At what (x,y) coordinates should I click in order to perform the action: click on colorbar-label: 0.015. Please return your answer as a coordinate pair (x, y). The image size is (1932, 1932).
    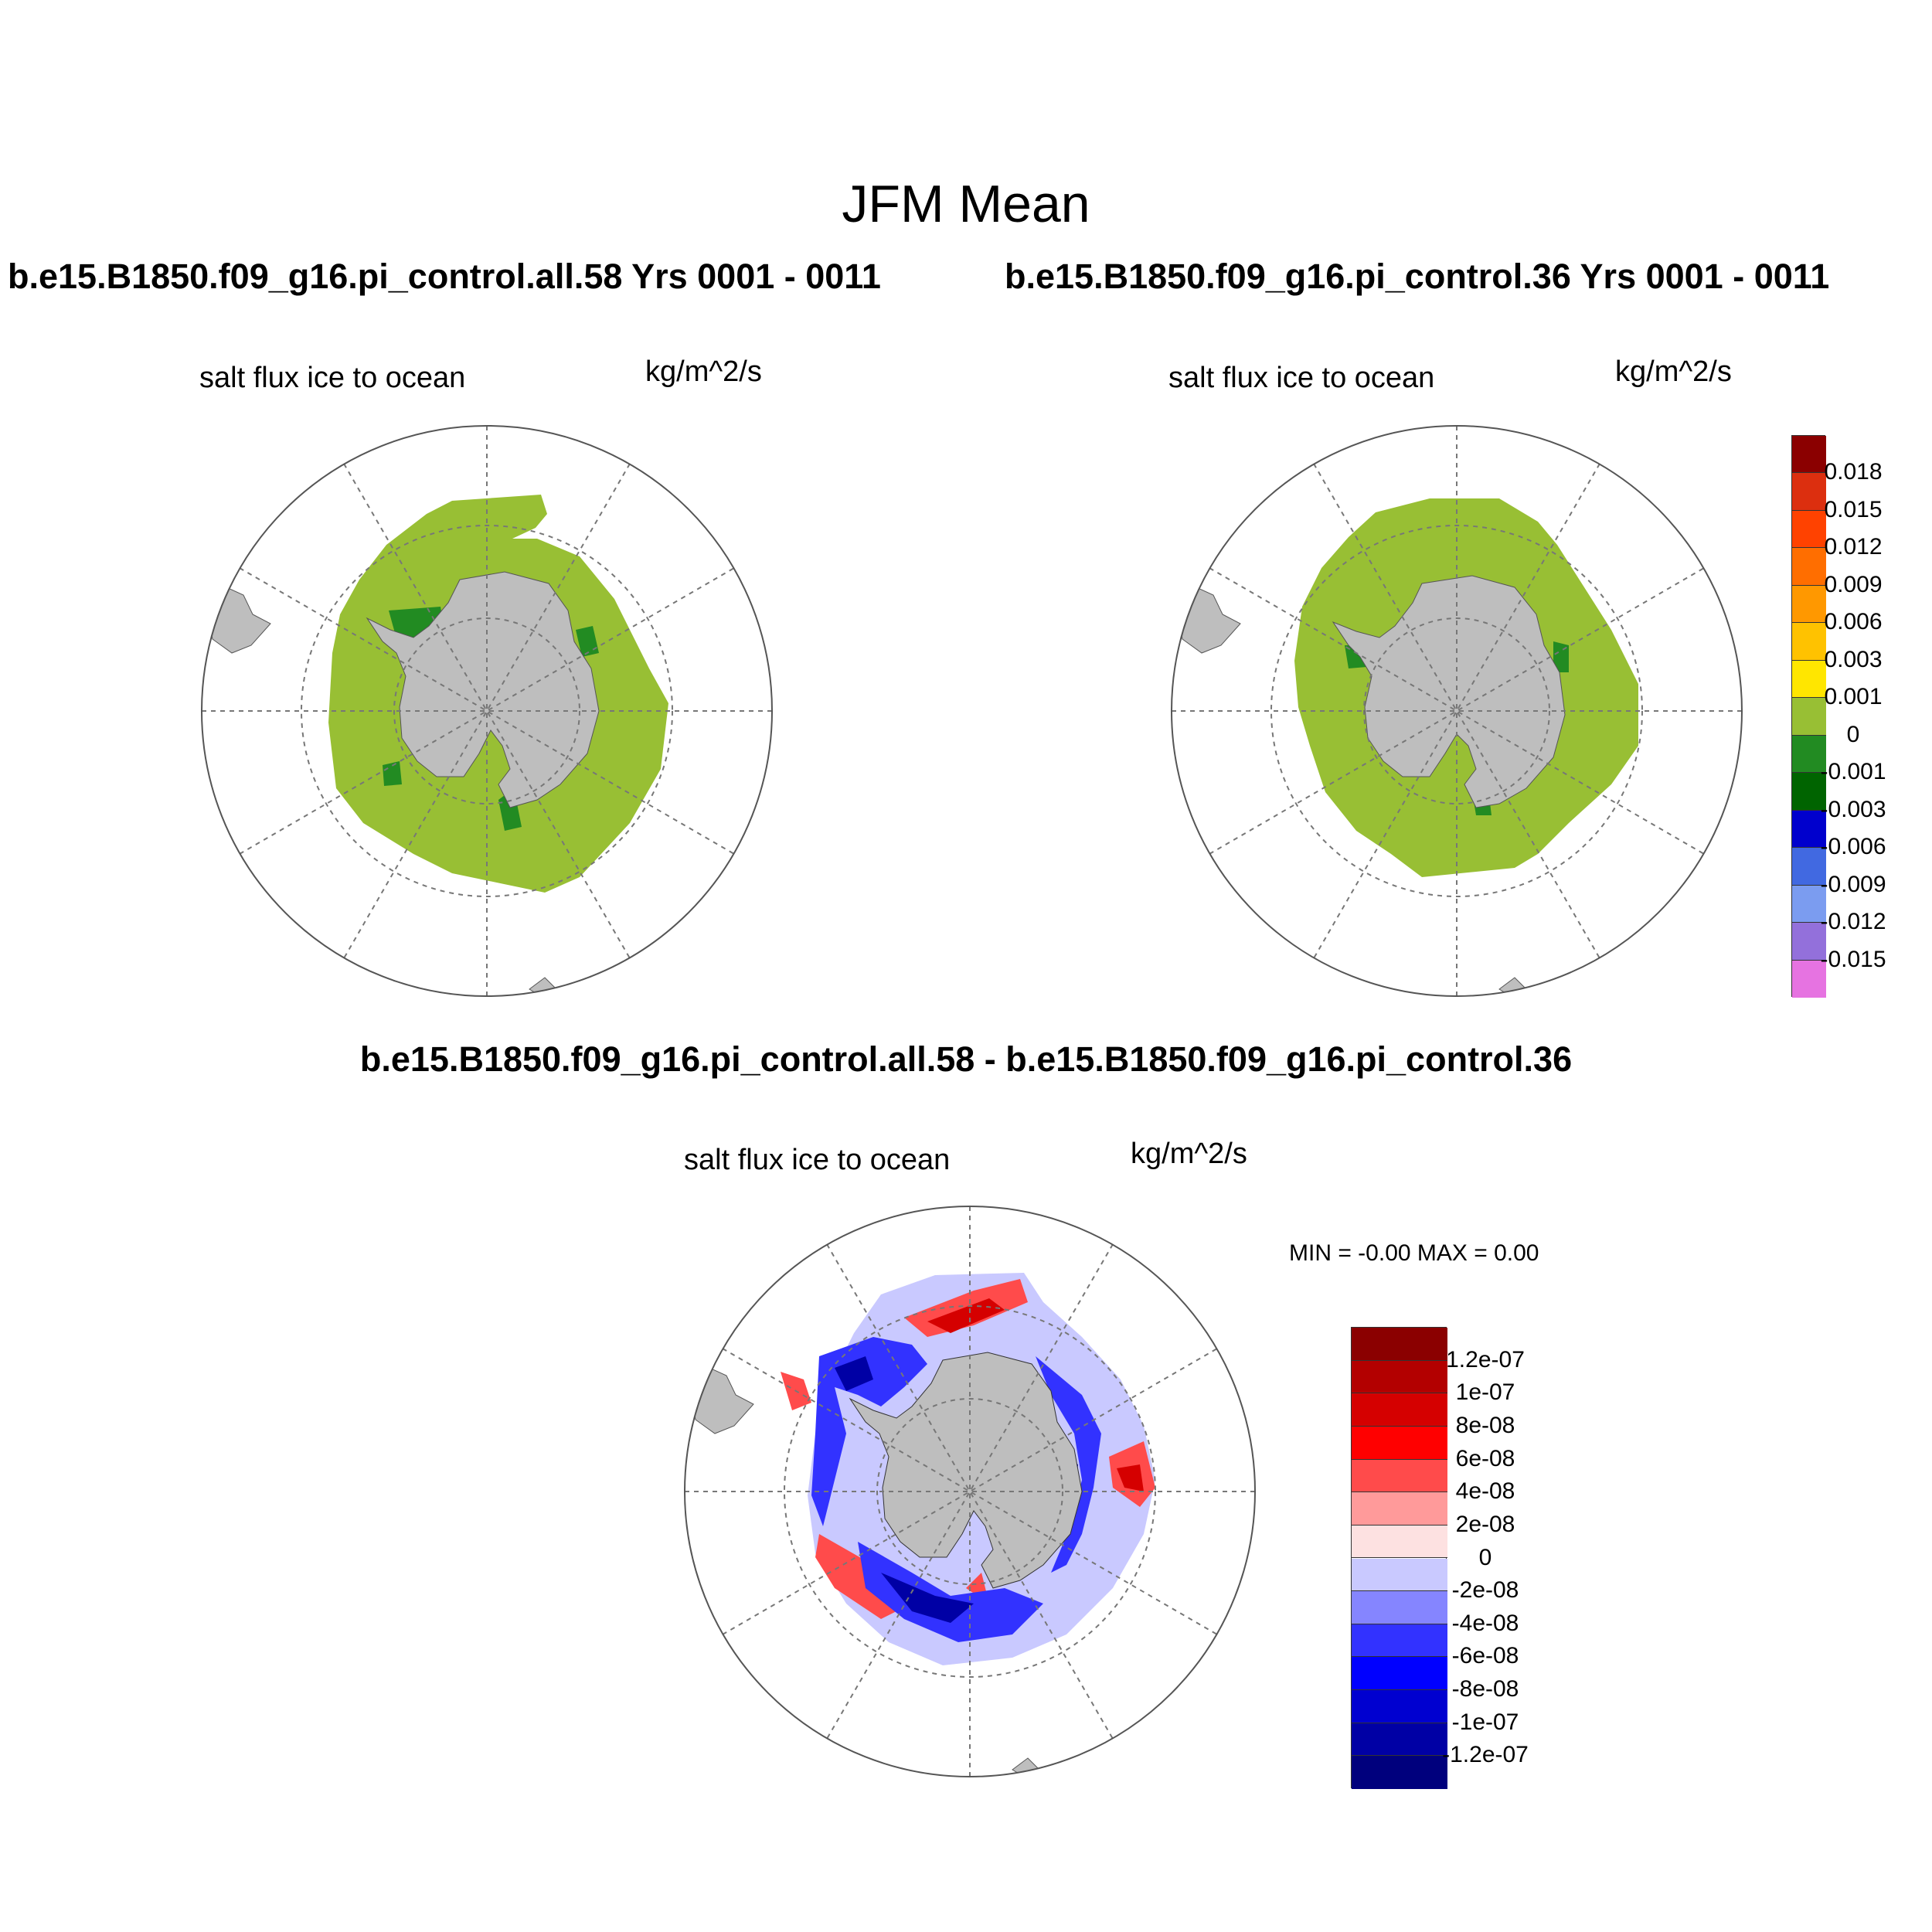
    Looking at the image, I should click on (1854, 509).